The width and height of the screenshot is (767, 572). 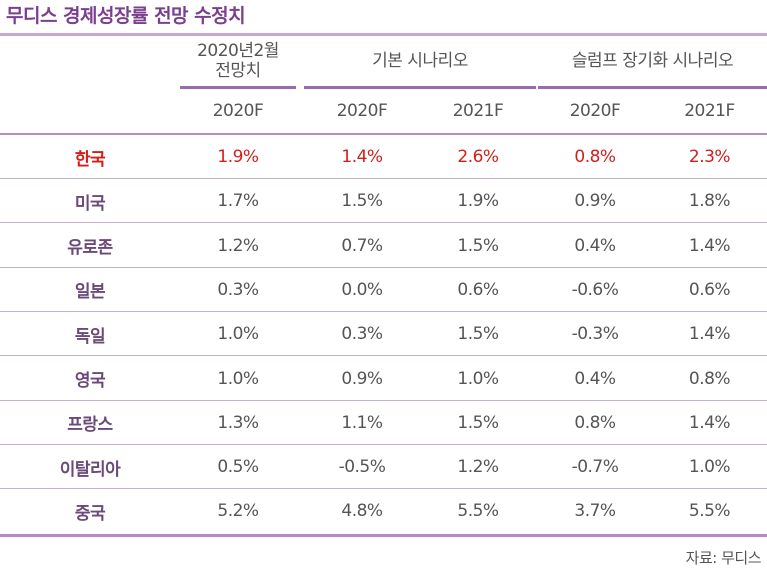 I want to click on value-cell: 0.7%, so click(x=362, y=245).